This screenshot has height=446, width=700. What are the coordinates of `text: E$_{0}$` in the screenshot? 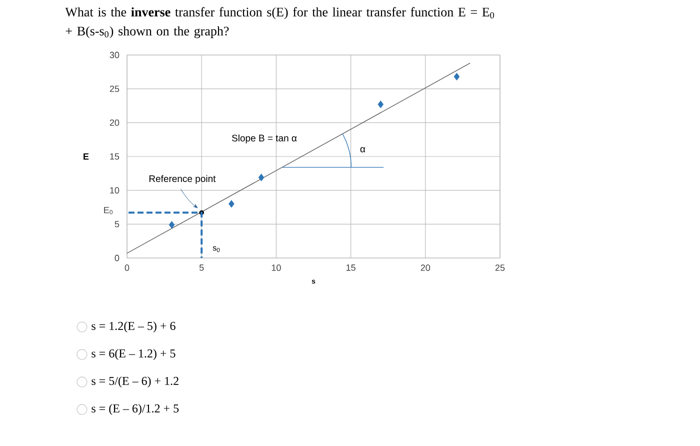 It's located at (108, 210).